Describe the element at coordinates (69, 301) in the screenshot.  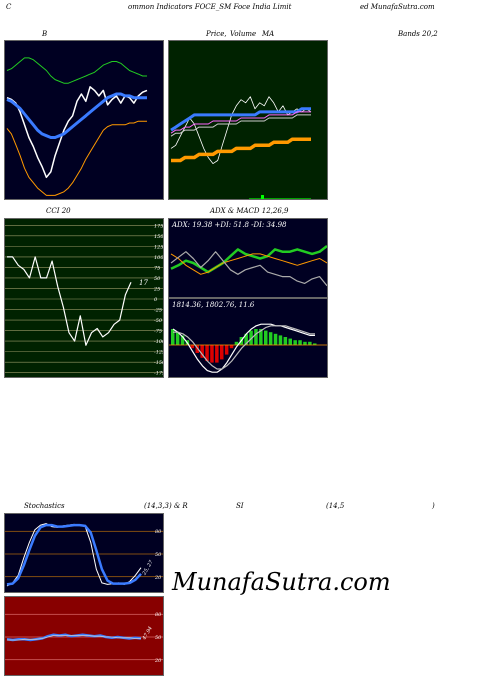
I see `cci-line` at that location.